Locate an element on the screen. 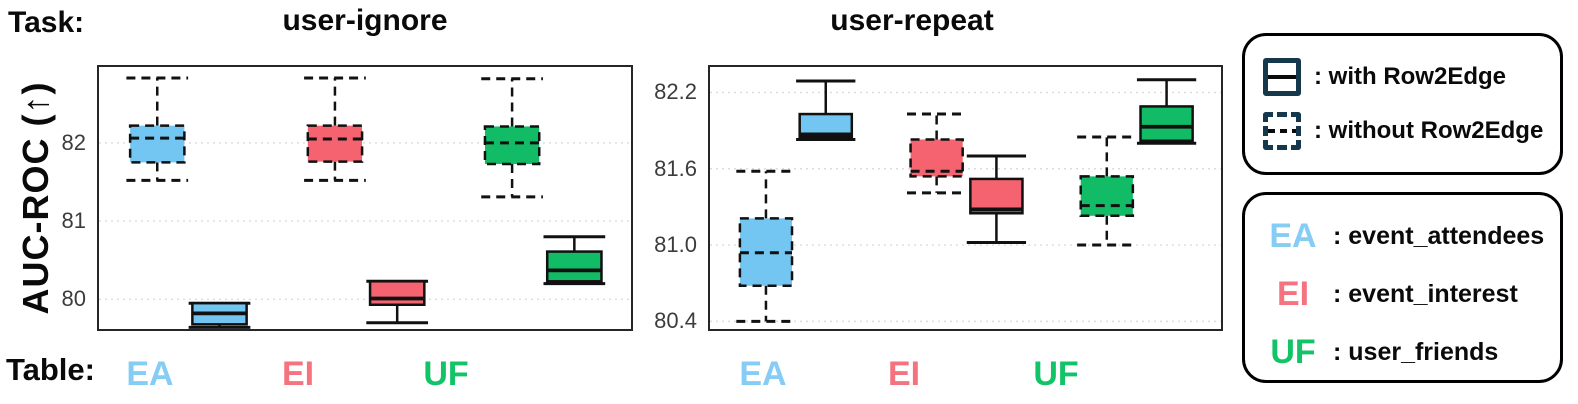 This screenshot has height=404, width=1578. legend-item-event-interest: EI : event_interest is located at coordinates (1402, 294).